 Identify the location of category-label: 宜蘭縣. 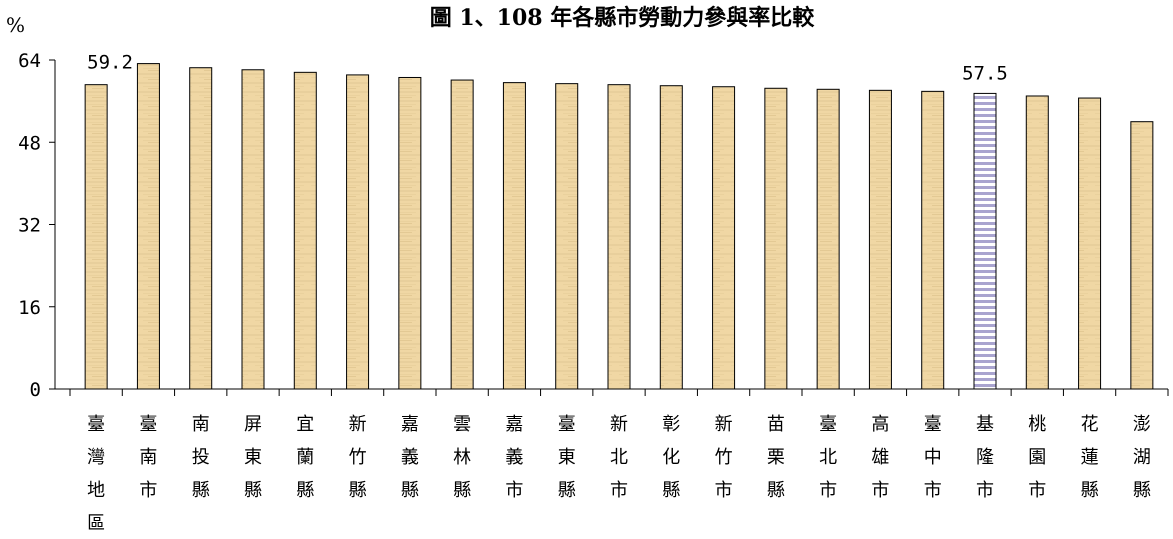
(305, 457).